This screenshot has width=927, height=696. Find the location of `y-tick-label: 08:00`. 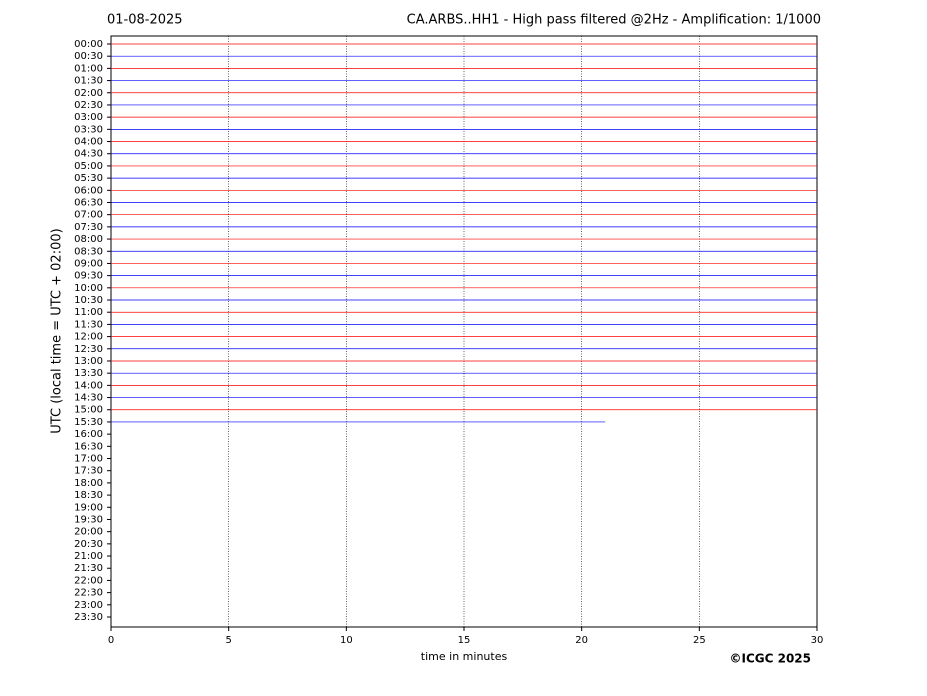

y-tick-label: 08:00 is located at coordinates (88, 239).